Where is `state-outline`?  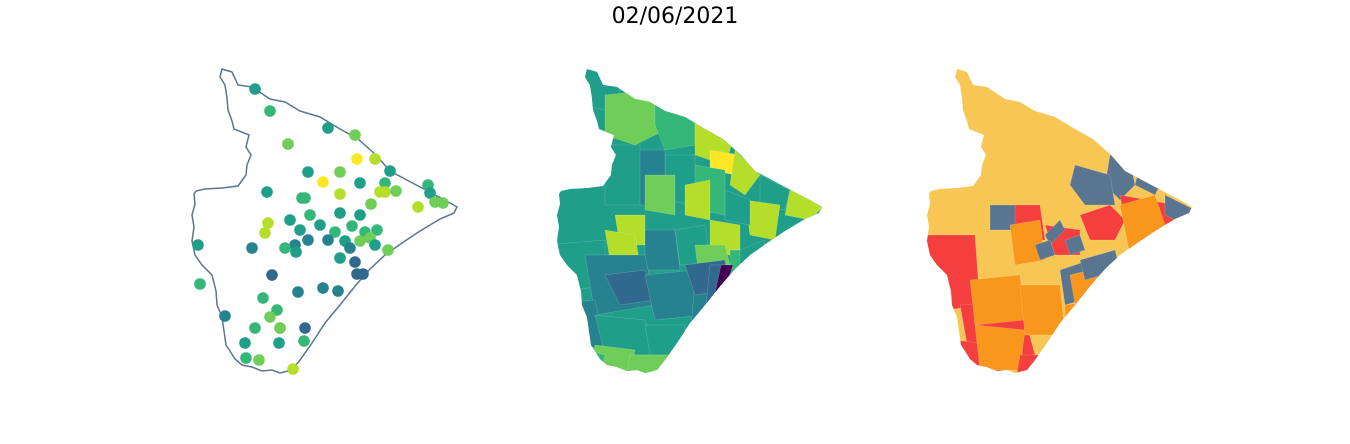
state-outline is located at coordinates (324, 221).